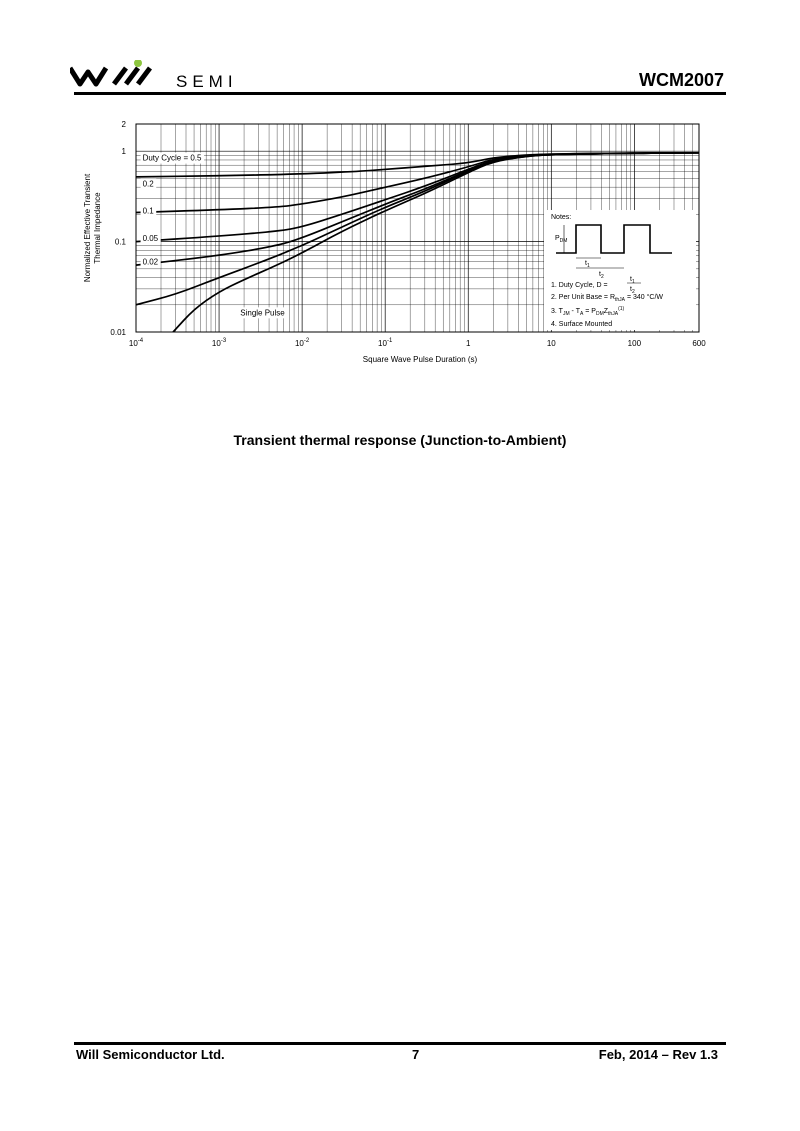 The height and width of the screenshot is (1131, 800). Describe the element at coordinates (89, 76) in the screenshot. I see `logo-w-mark` at that location.